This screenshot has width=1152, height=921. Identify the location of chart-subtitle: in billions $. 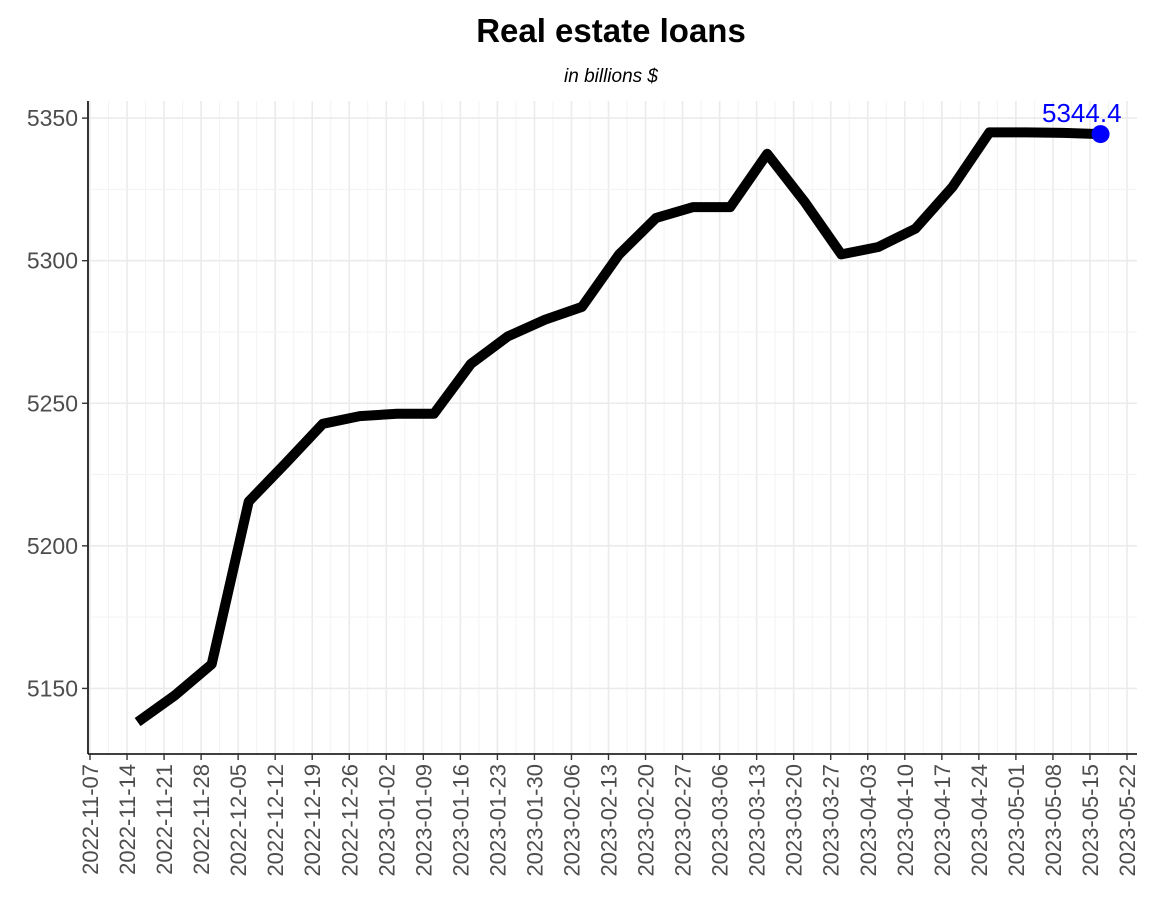
(611, 76).